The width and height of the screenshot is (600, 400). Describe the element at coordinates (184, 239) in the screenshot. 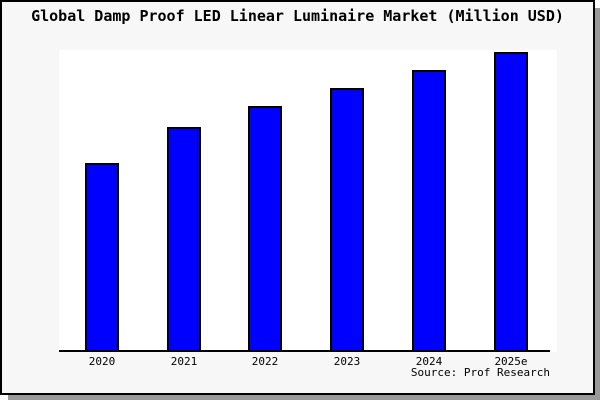

I see `bar-2021` at that location.